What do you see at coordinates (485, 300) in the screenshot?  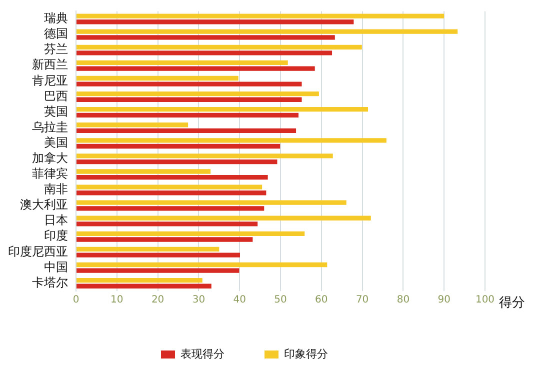 I see `x-tick-label: 100` at bounding box center [485, 300].